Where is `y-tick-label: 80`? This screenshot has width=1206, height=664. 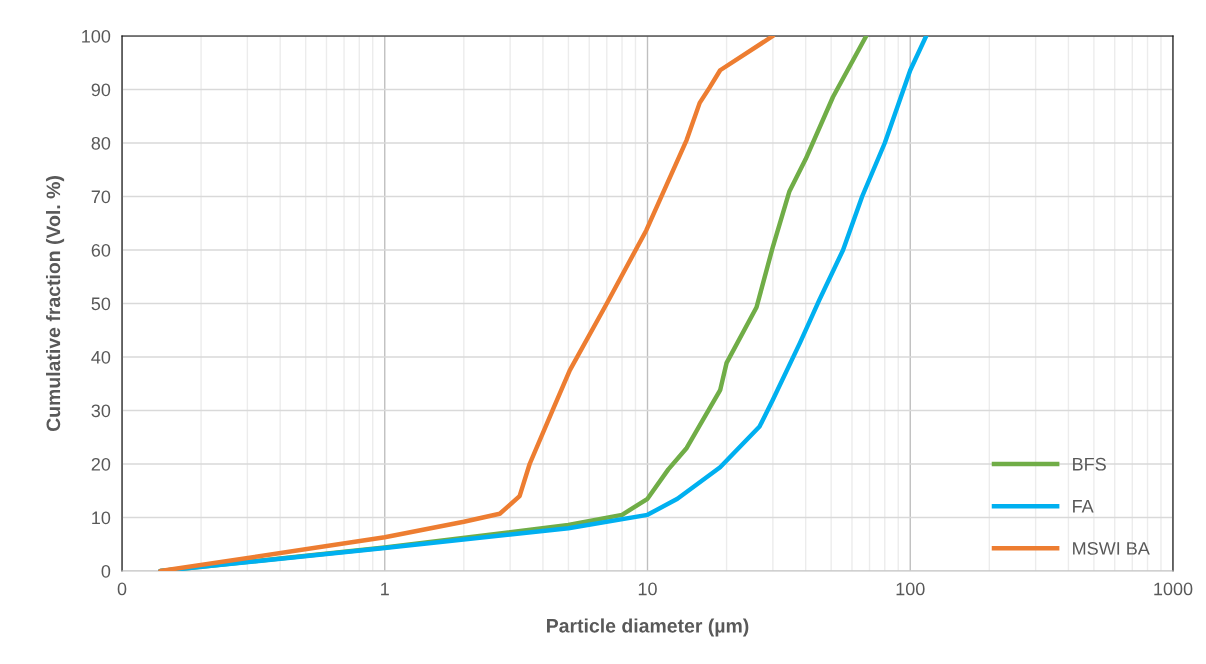
y-tick-label: 80 is located at coordinates (101, 143).